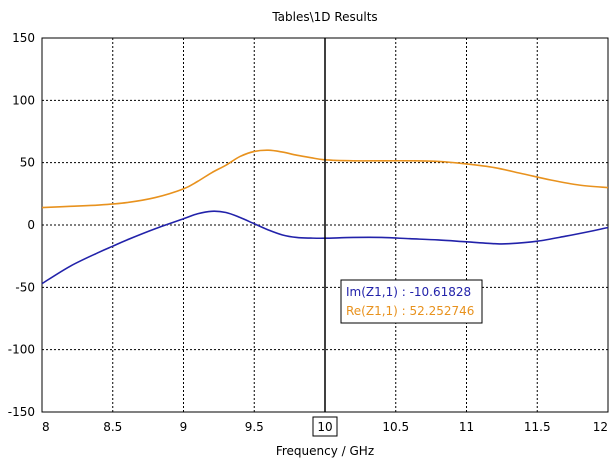 The height and width of the screenshot is (461, 615). What do you see at coordinates (395, 427) in the screenshot?
I see `x-tick-label: 10.5` at bounding box center [395, 427].